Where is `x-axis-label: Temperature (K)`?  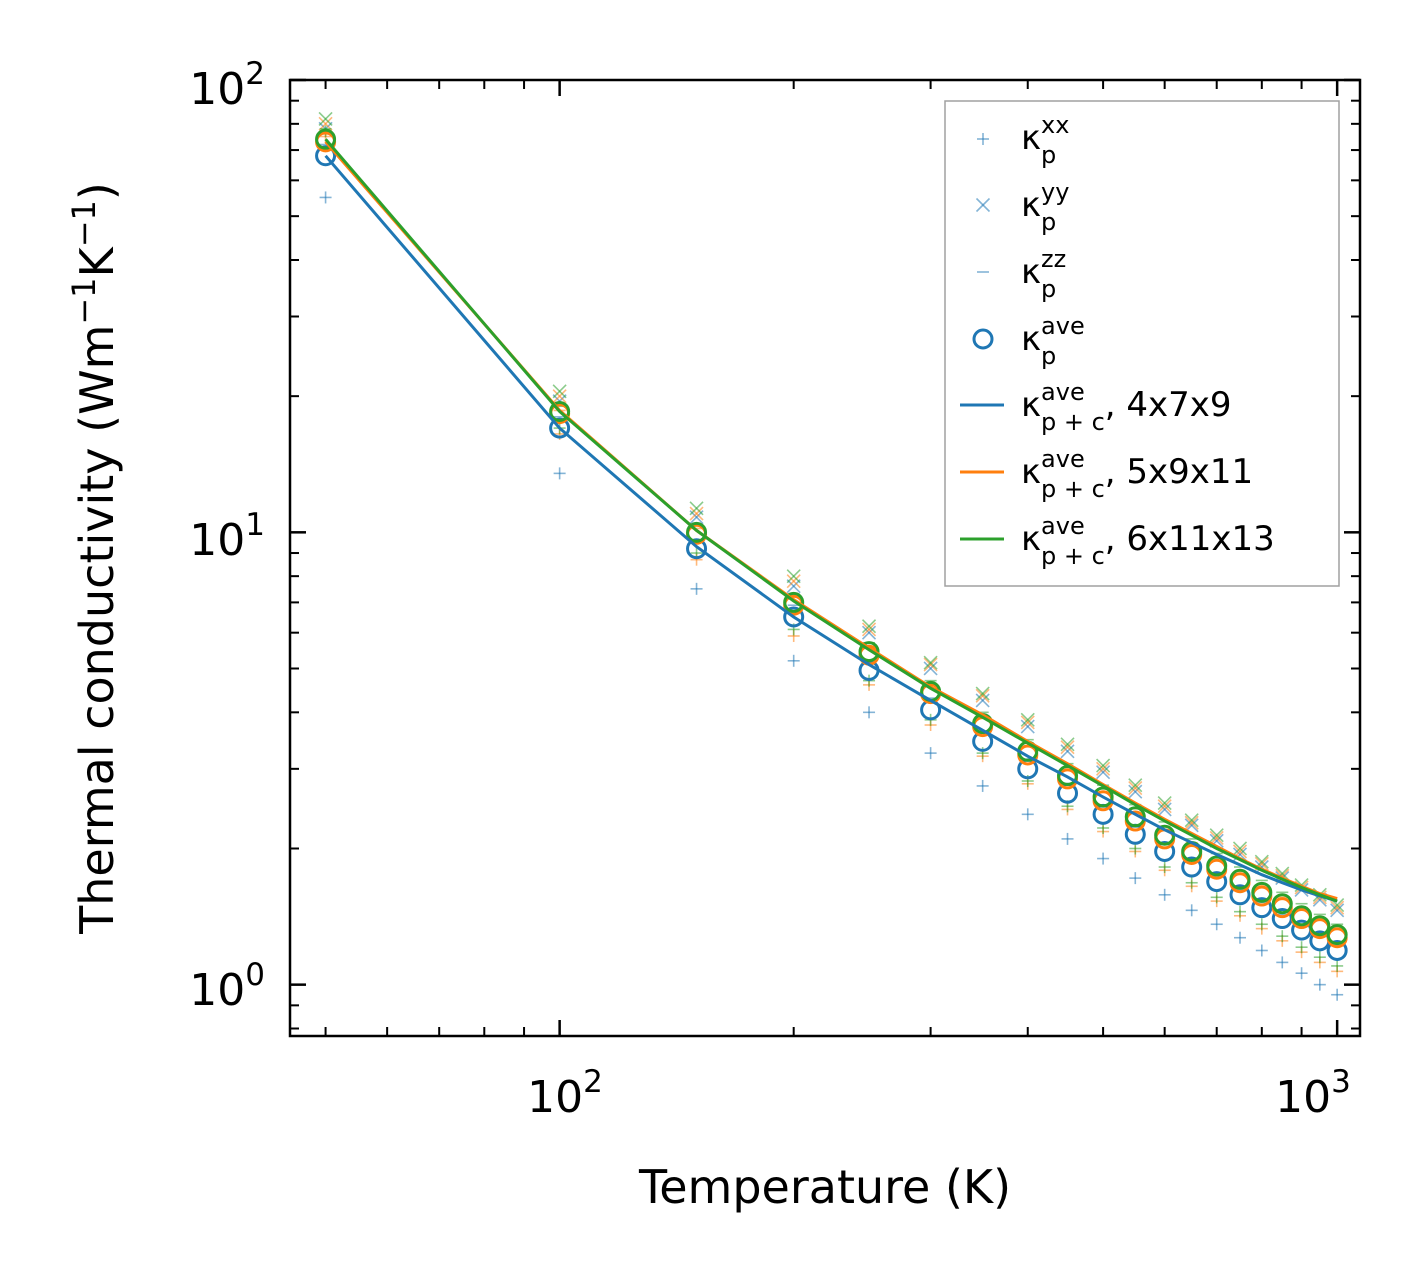 x-axis-label: Temperature (K) is located at coordinates (824, 1187).